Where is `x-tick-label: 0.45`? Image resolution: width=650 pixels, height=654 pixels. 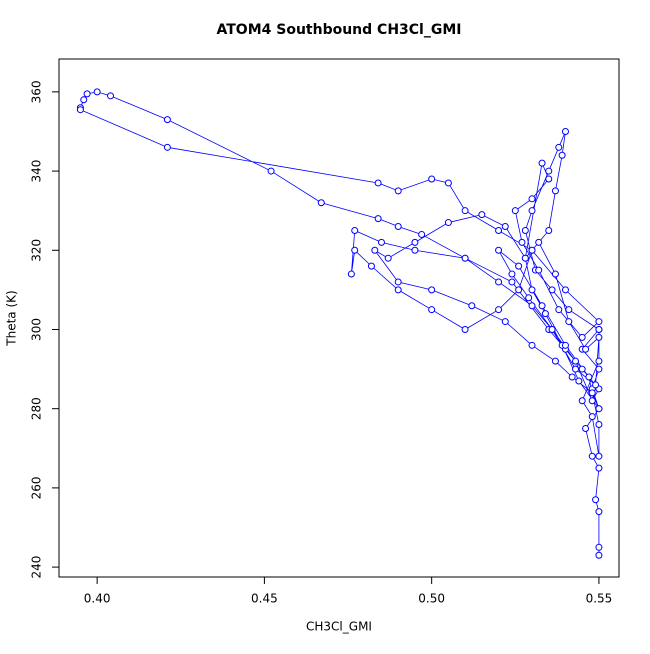
x-tick-label: 0.45 is located at coordinates (264, 599).